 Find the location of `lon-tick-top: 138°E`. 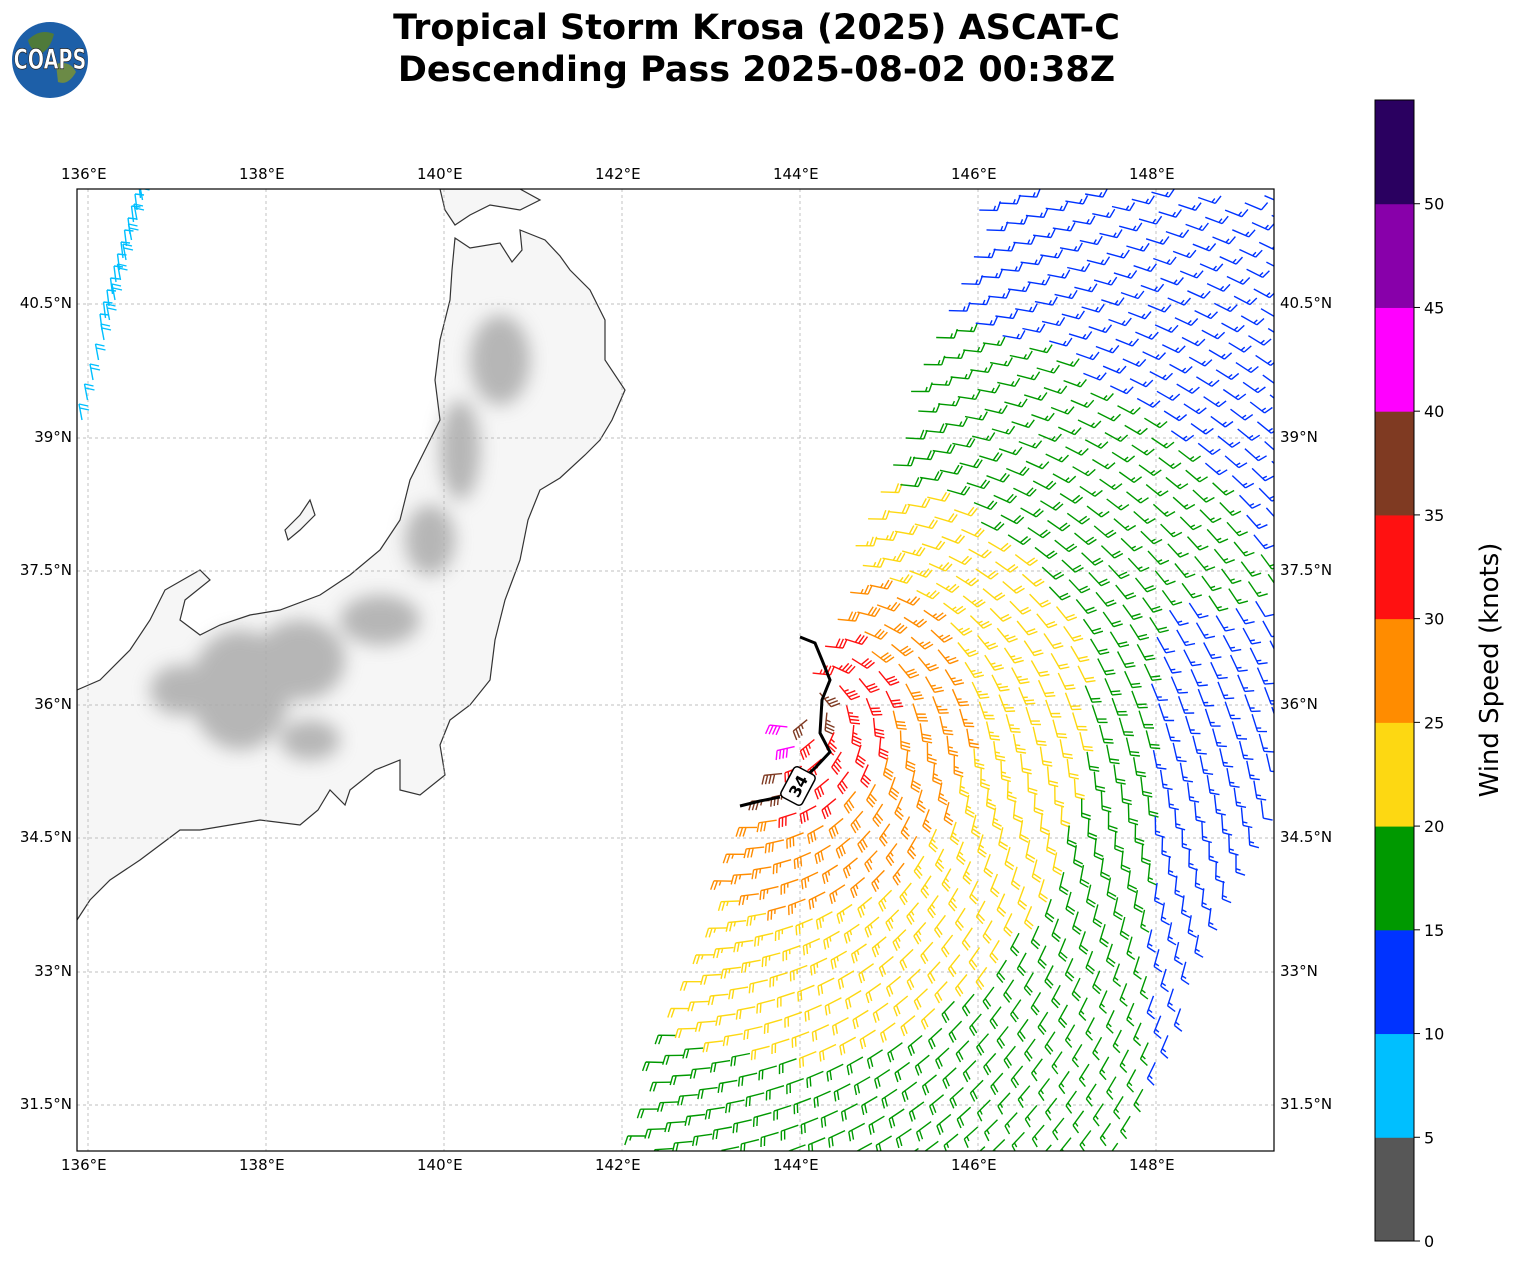

lon-tick-top: 138°E is located at coordinates (262, 174).